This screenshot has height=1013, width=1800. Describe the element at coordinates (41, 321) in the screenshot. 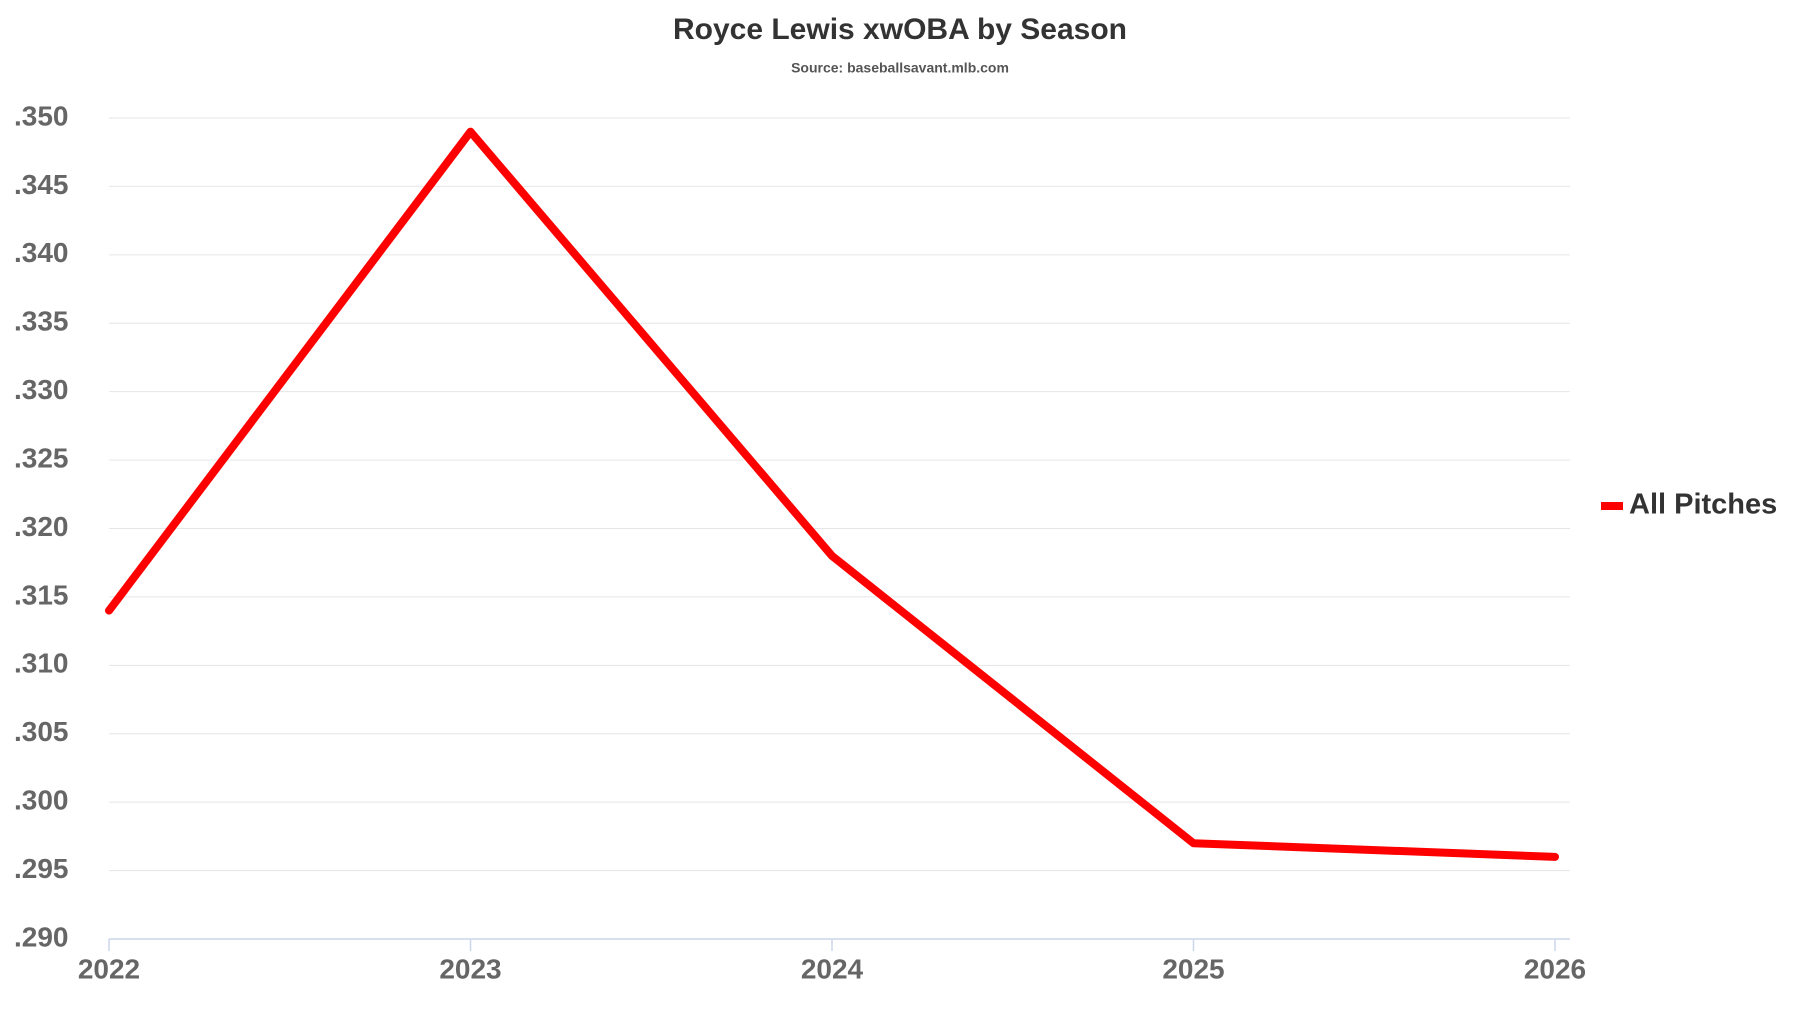

I see `y-tick-label: .335` at that location.